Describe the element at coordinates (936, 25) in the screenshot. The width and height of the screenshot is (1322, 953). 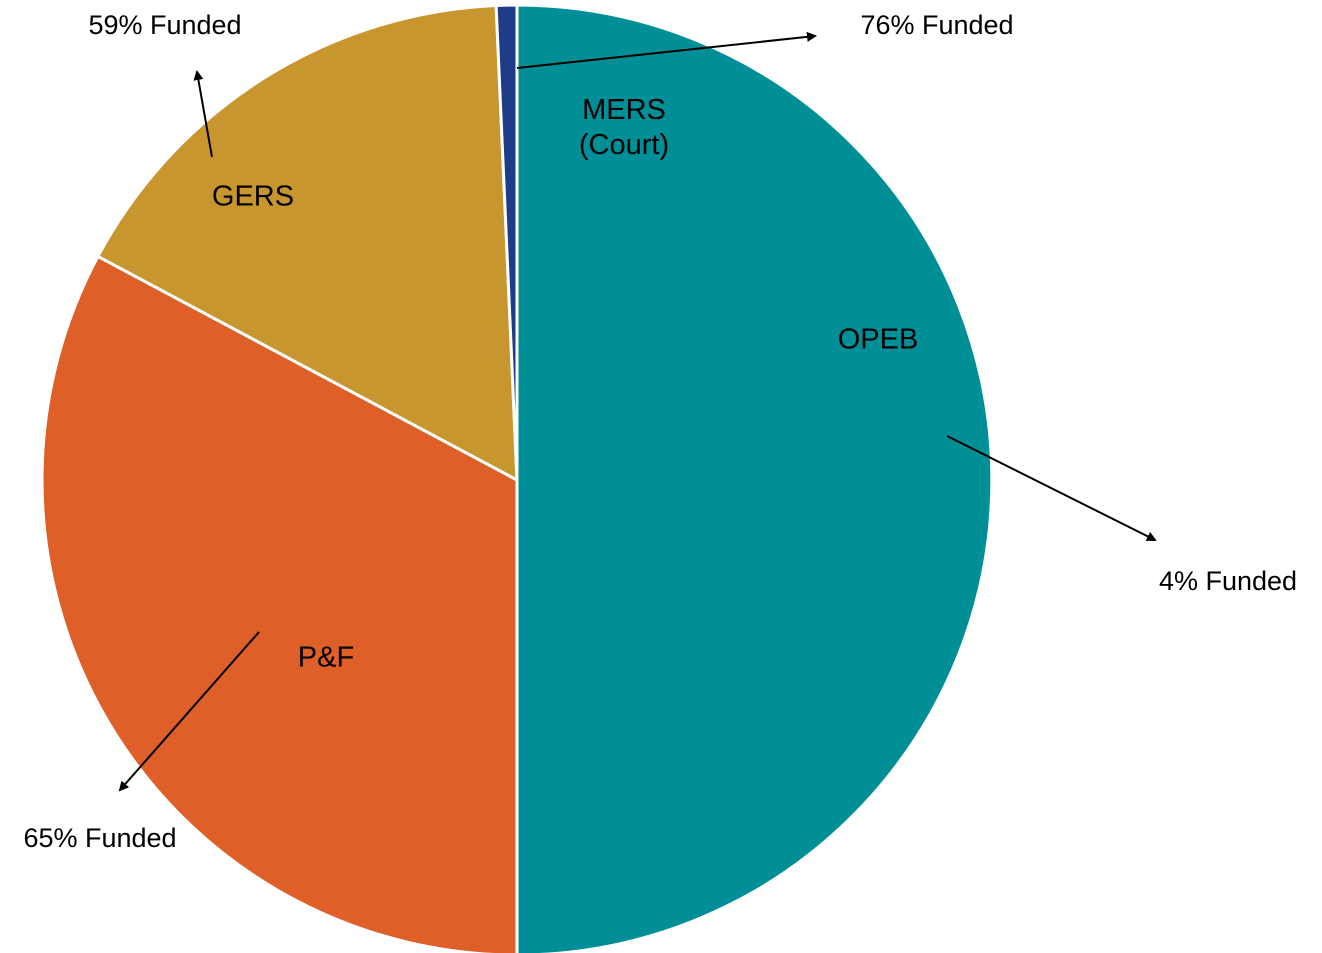
I see `annotation: 76% Funded` at that location.